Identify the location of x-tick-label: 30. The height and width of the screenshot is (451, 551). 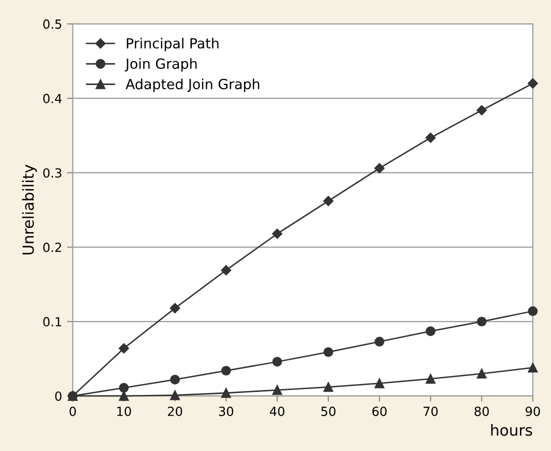
(226, 411).